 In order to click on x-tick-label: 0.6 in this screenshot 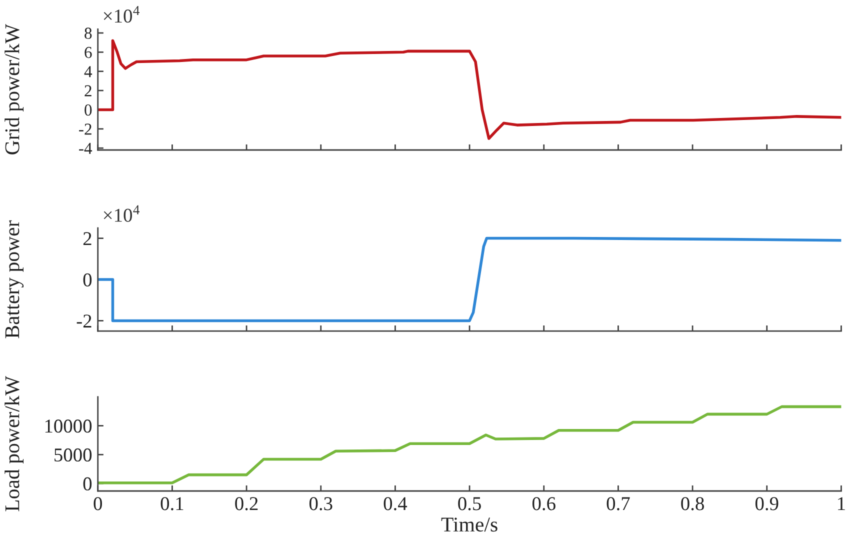, I will do `click(544, 503)`.